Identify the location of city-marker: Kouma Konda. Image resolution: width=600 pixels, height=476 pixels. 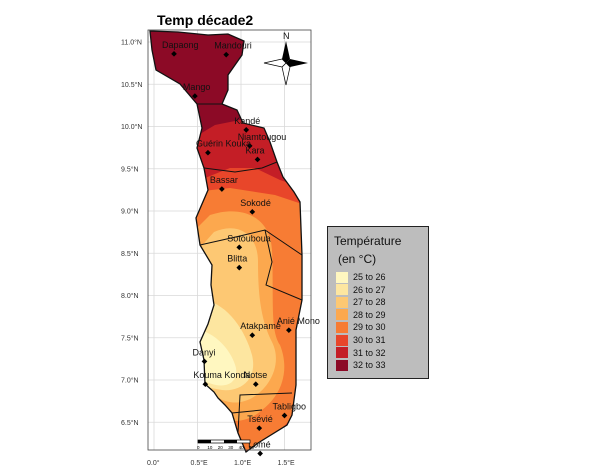
(221, 379).